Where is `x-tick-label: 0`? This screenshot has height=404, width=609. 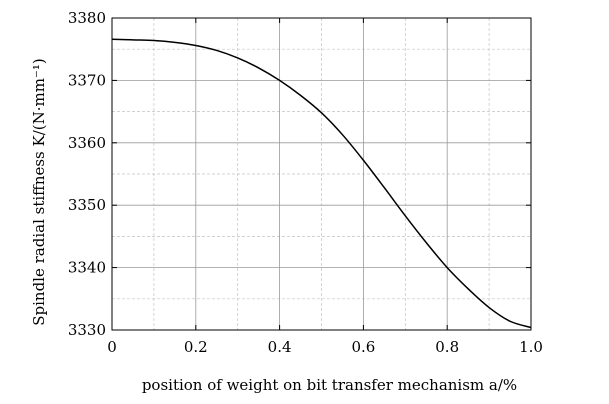 x-tick-label: 0 is located at coordinates (112, 347).